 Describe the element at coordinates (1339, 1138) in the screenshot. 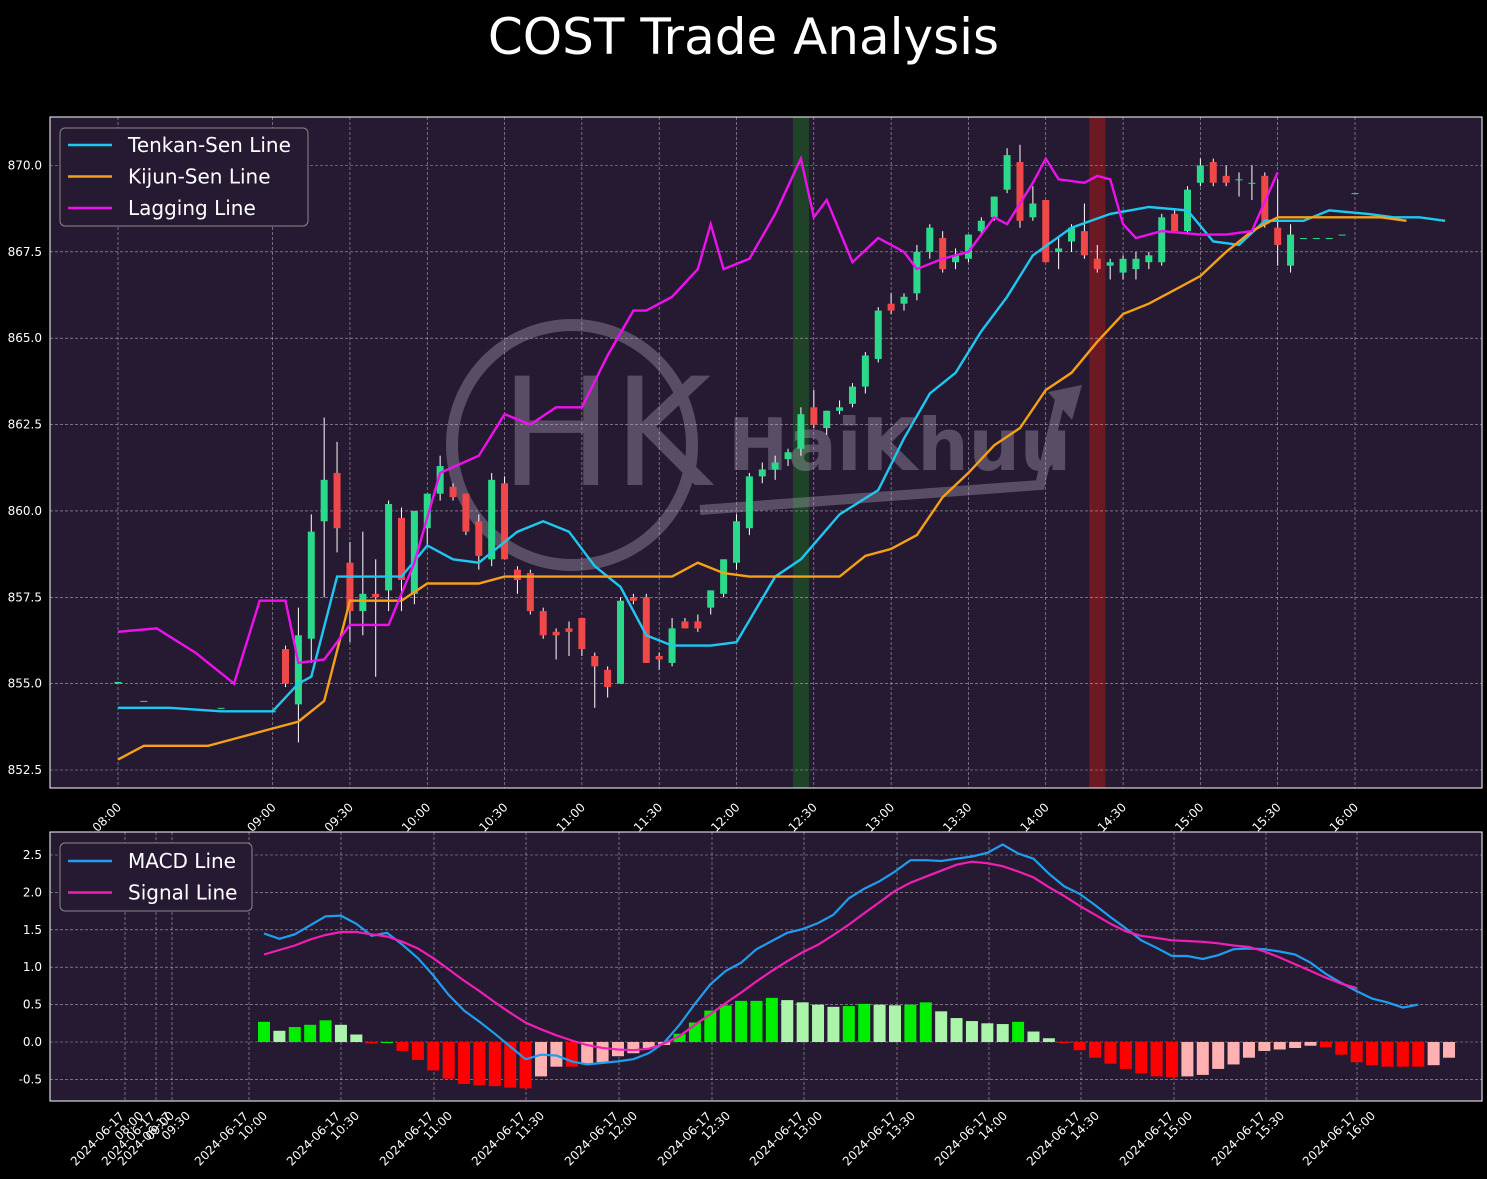

I see `x-tick-label: 2024-06-1716:00` at that location.